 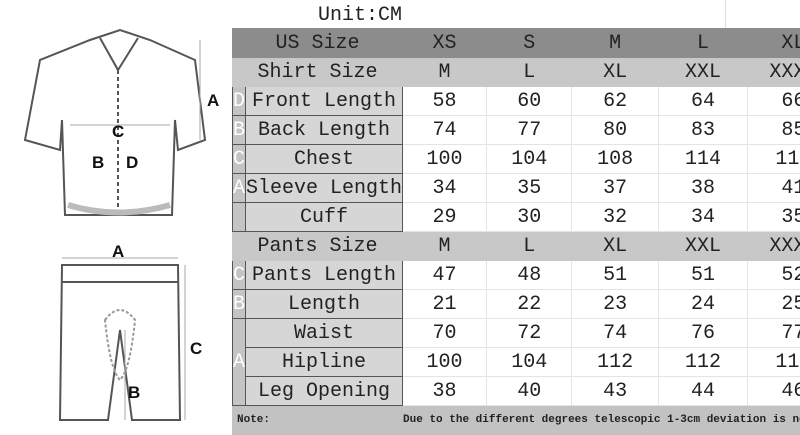 What do you see at coordinates (615, 217) in the screenshot?
I see `measure-value: 32` at bounding box center [615, 217].